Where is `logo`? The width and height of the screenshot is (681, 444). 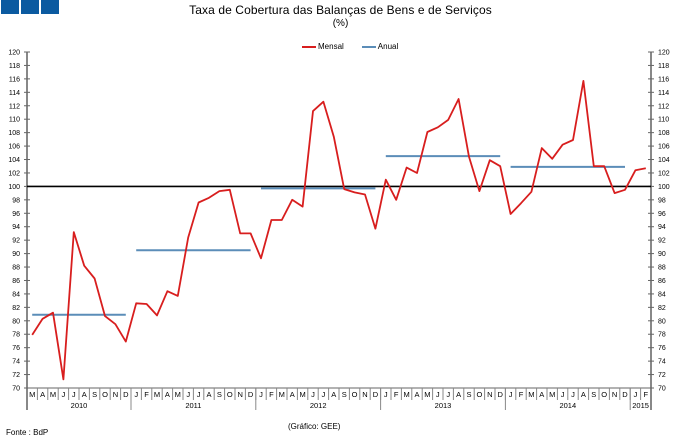 logo is located at coordinates (30, 7).